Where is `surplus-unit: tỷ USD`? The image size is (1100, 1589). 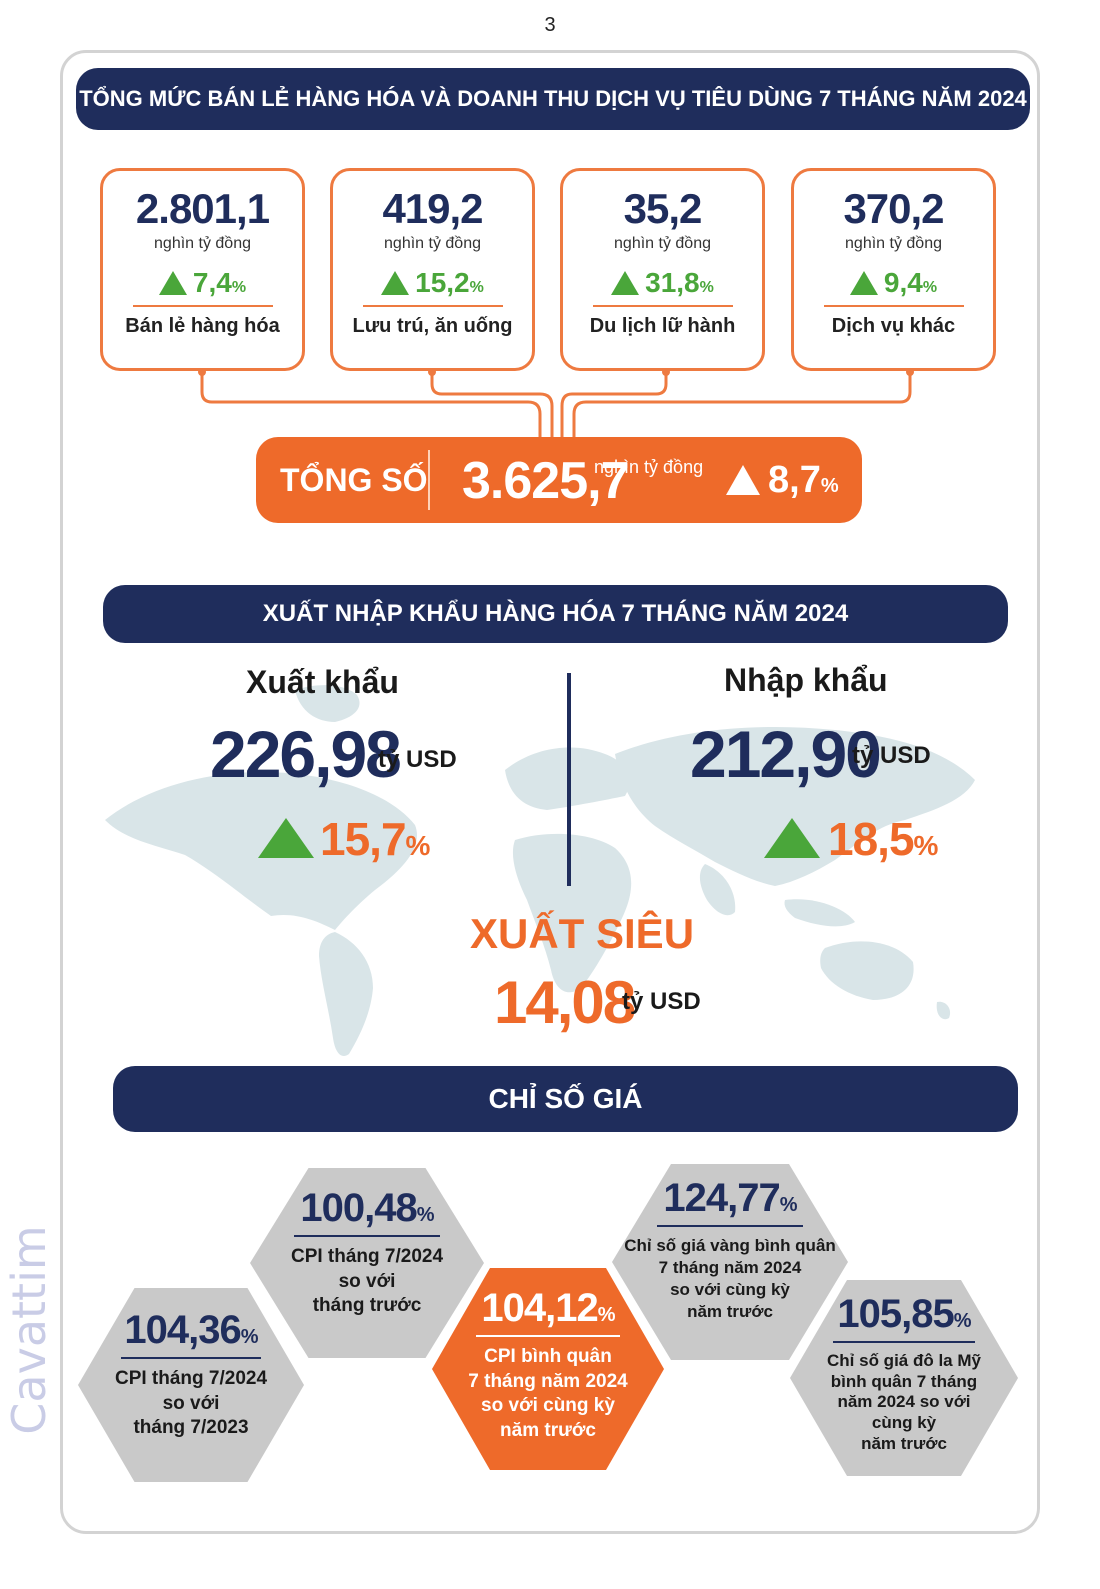
surplus-unit: tỷ USD is located at coordinates (661, 1001).